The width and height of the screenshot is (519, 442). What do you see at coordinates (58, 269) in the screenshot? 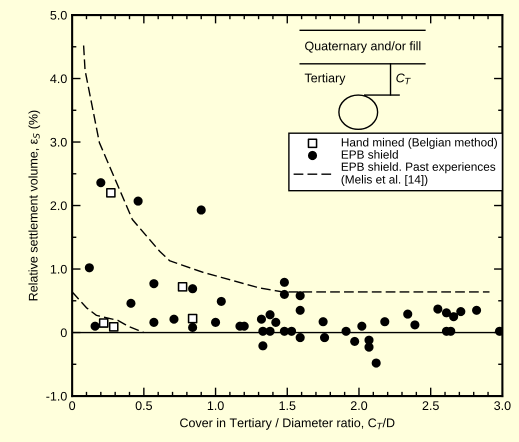
I see `y-tick-label: 1.0` at bounding box center [58, 269].